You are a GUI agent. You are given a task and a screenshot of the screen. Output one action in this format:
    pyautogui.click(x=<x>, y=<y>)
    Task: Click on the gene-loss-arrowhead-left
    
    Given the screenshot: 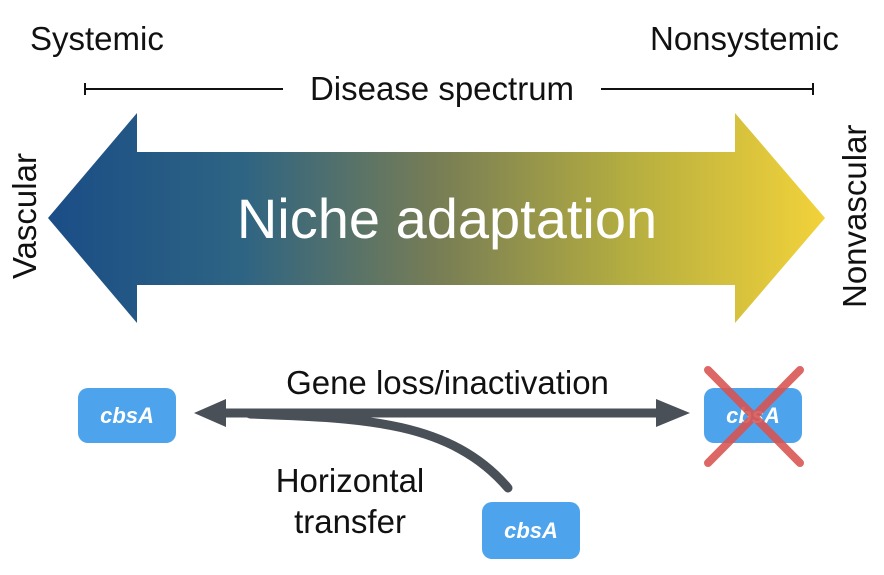 What is the action you would take?
    pyautogui.click(x=210, y=413)
    